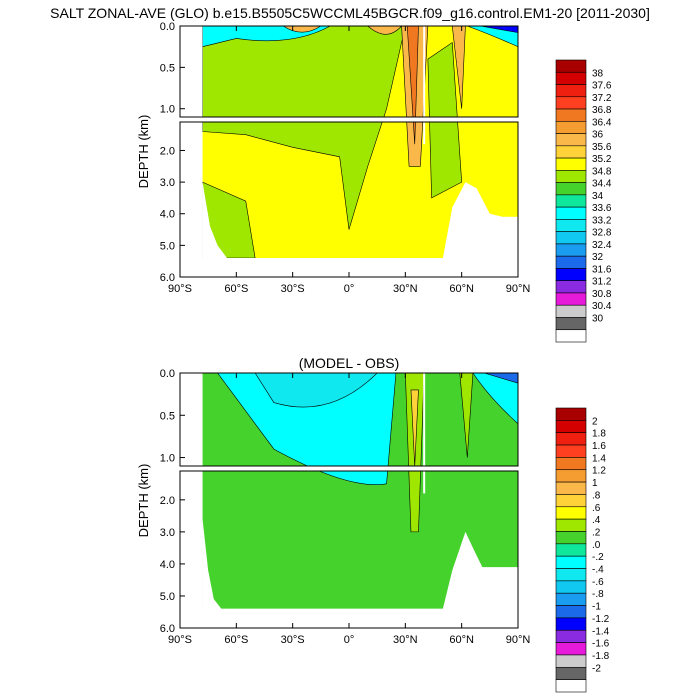  I want to click on field-negative-bias, so click(306, 429).